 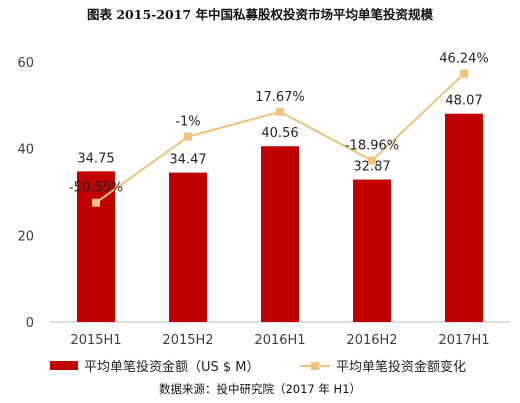 What do you see at coordinates (280, 97) in the screenshot?
I see `line-value-label: 17.67%` at bounding box center [280, 97].